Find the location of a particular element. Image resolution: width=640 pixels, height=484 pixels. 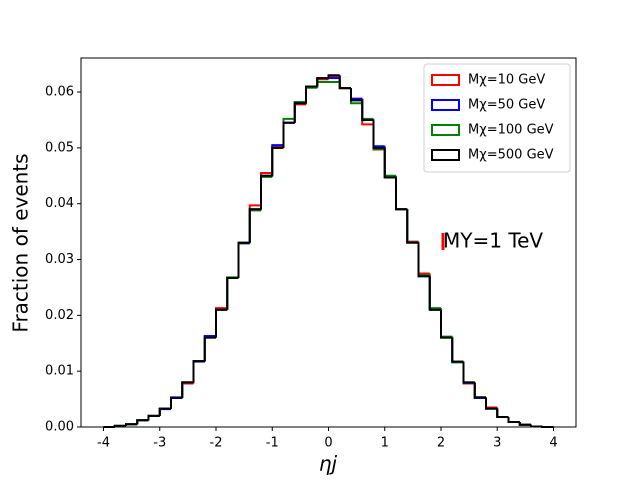

y-tick-label: 0.06 is located at coordinates (59, 92).